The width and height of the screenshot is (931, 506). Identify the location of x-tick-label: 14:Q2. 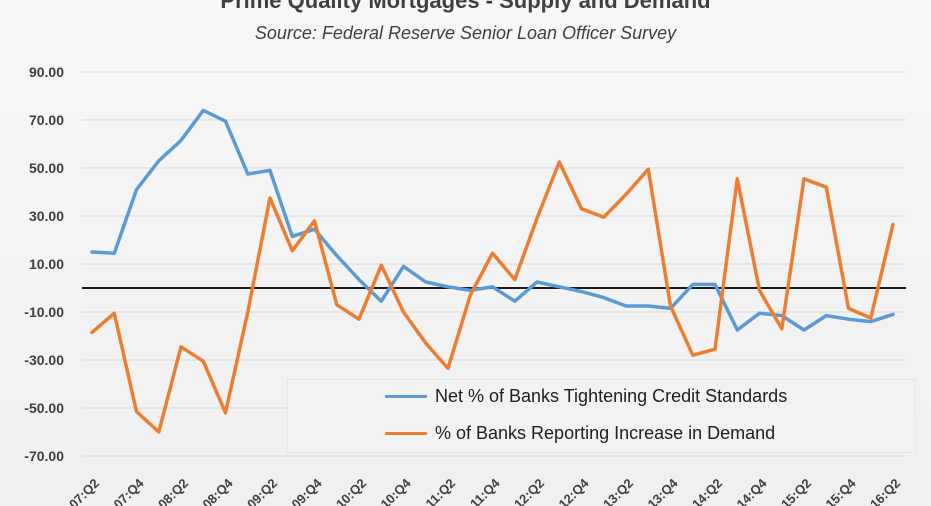
(707, 491).